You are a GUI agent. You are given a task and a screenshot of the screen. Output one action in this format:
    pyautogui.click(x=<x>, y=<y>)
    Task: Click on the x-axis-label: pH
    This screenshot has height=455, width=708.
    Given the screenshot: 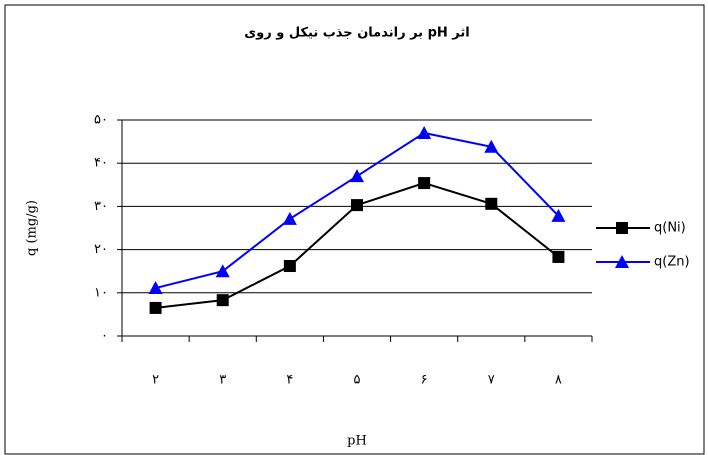 What is the action you would take?
    pyautogui.click(x=357, y=441)
    